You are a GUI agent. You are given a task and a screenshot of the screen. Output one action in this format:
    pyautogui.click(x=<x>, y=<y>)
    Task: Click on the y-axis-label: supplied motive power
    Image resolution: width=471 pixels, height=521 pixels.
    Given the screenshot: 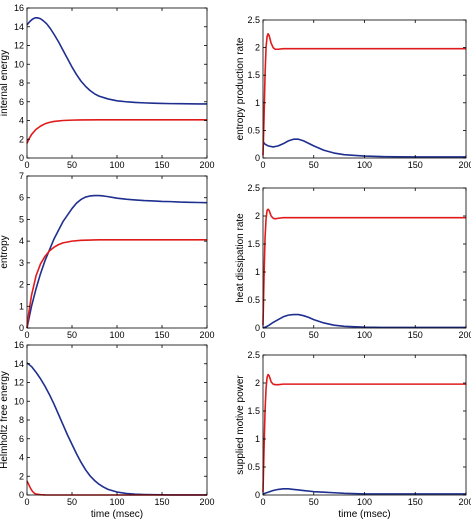 What is the action you would take?
    pyautogui.click(x=240, y=425)
    